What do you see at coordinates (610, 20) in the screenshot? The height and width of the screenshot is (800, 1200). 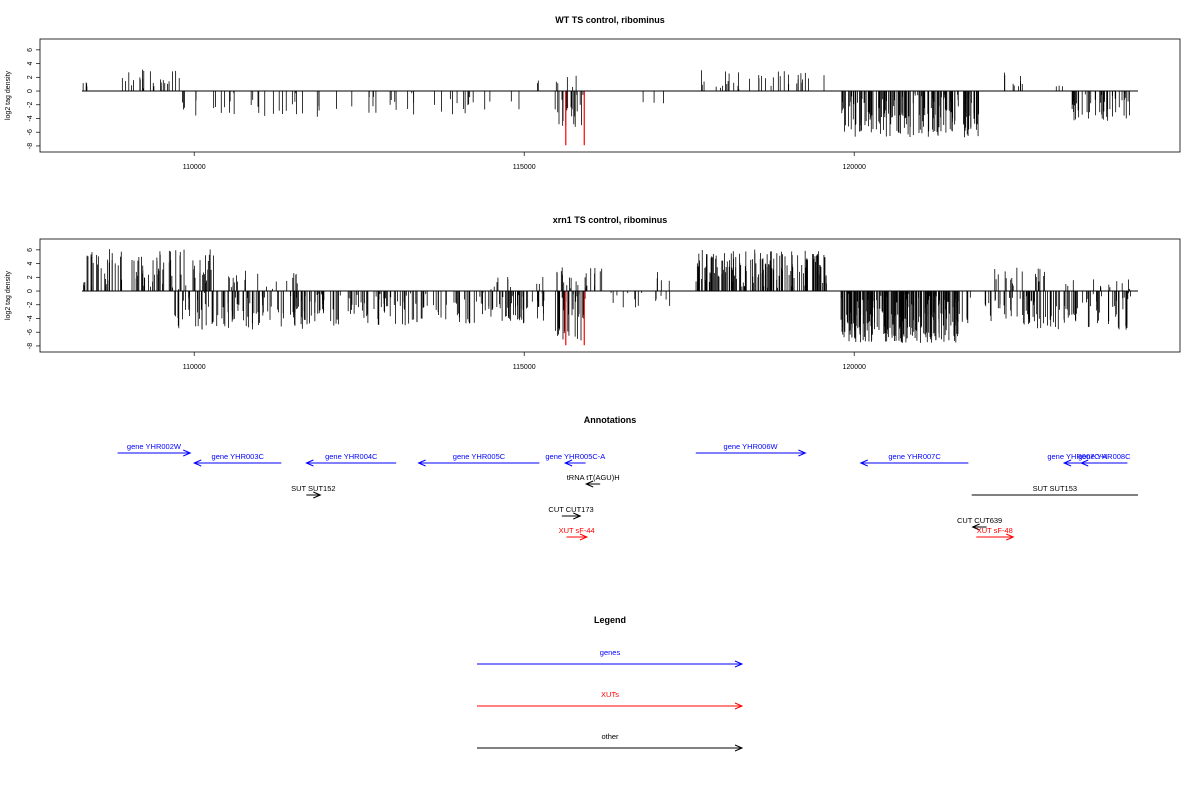 I see `wt-panel-title: WT TS control, ribominus` at bounding box center [610, 20].